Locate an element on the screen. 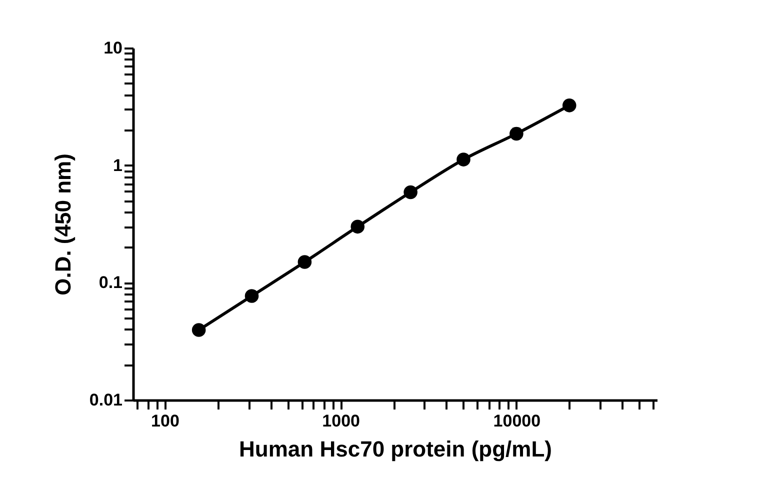 The image size is (768, 503). x-tick-label: 1000 is located at coordinates (341, 421).